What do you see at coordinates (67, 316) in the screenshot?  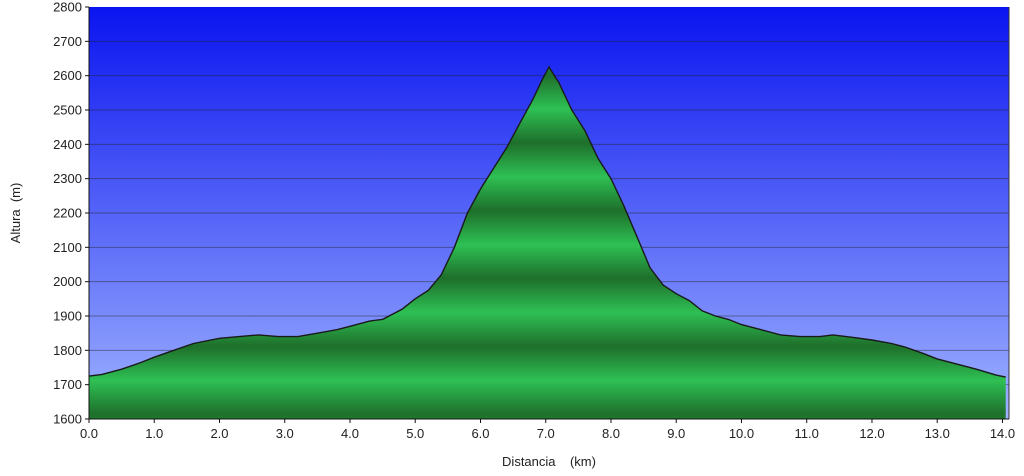 I see `y-tick-label: 1900` at bounding box center [67, 316].